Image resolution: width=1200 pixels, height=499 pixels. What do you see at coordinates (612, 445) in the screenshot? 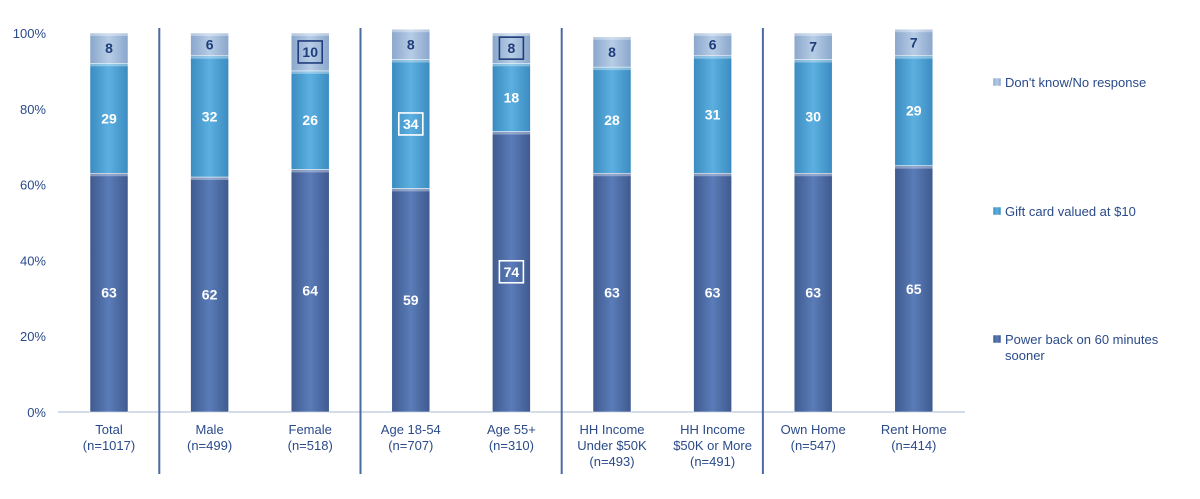
I see `x-tick-label: Under $50K` at bounding box center [612, 445].